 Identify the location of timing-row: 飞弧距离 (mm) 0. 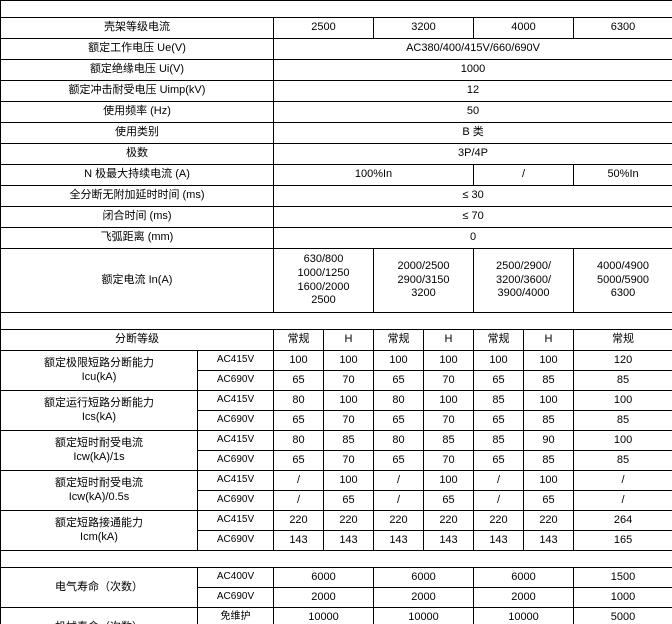
(336, 238).